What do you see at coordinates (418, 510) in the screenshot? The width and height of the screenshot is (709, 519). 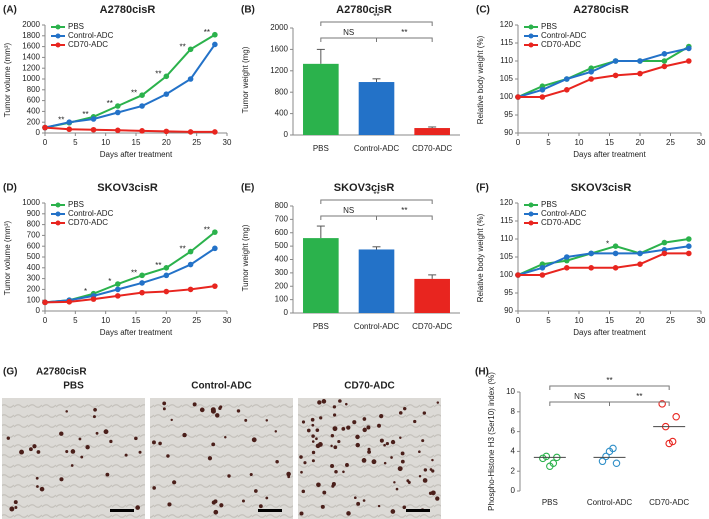 I see `scale-bar` at bounding box center [418, 510].